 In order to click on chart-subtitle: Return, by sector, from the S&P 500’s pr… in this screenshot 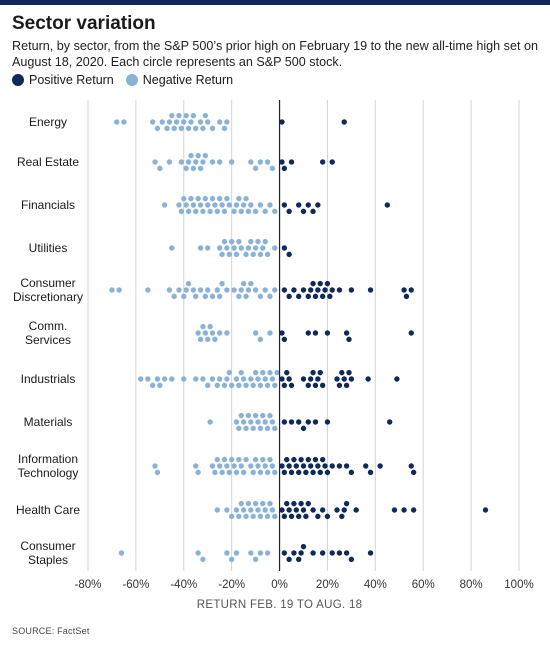, I will do `click(275, 54)`.